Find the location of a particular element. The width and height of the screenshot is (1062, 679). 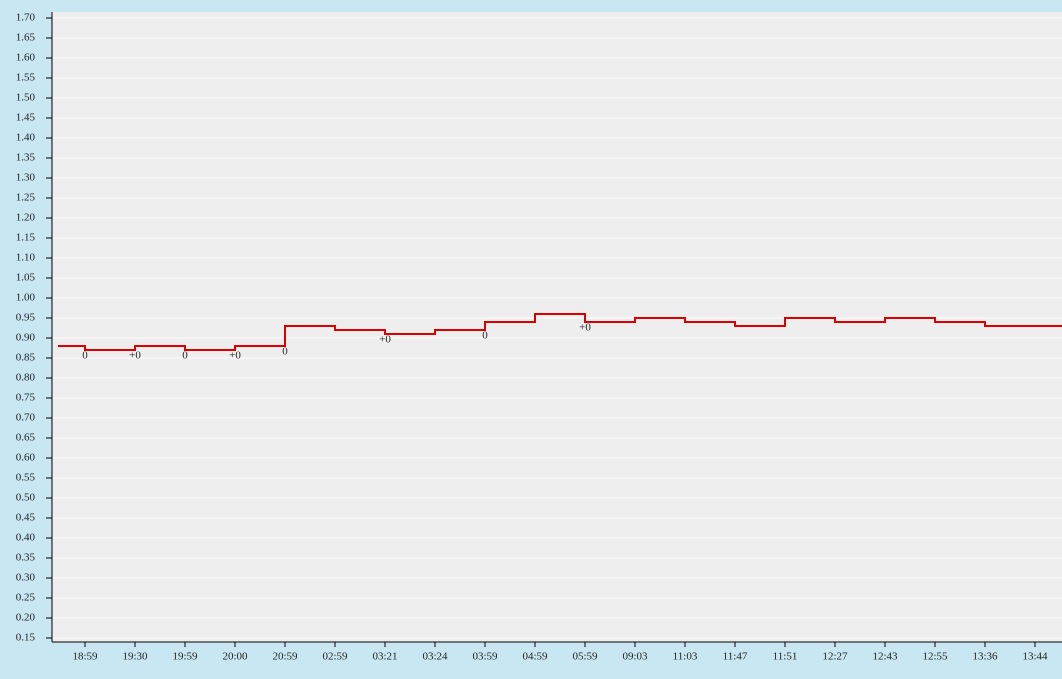

y-tick-label: 0.30 is located at coordinates (26, 578).